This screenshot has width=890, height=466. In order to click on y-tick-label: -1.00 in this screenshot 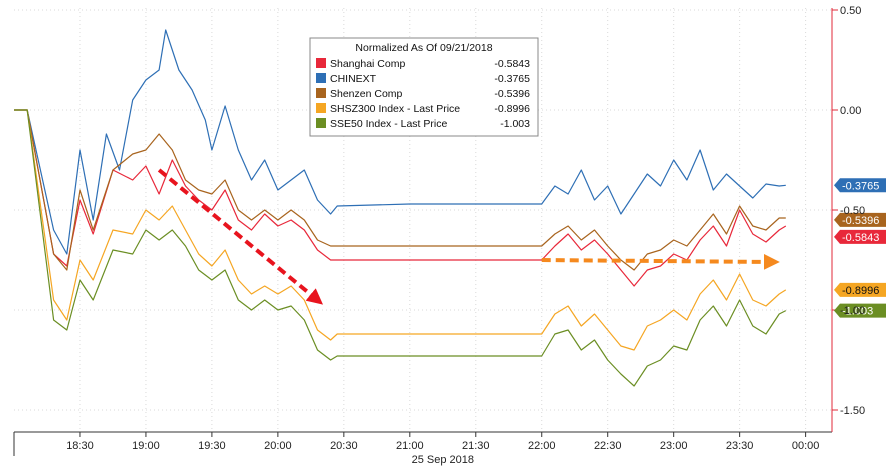, I will do `click(852, 311)`.